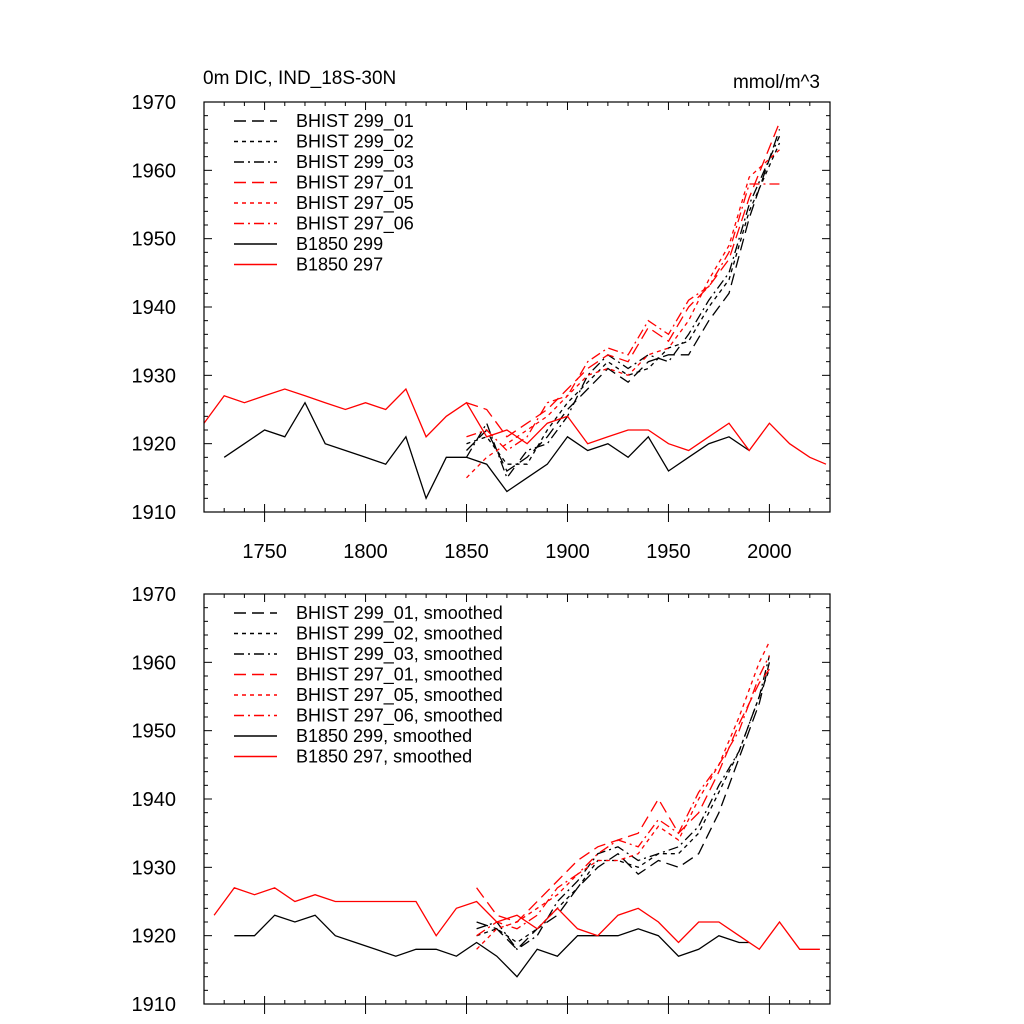 The height and width of the screenshot is (1024, 1024). I want to click on legend-label: BHIST 299_01, smoothed, so click(399, 613).